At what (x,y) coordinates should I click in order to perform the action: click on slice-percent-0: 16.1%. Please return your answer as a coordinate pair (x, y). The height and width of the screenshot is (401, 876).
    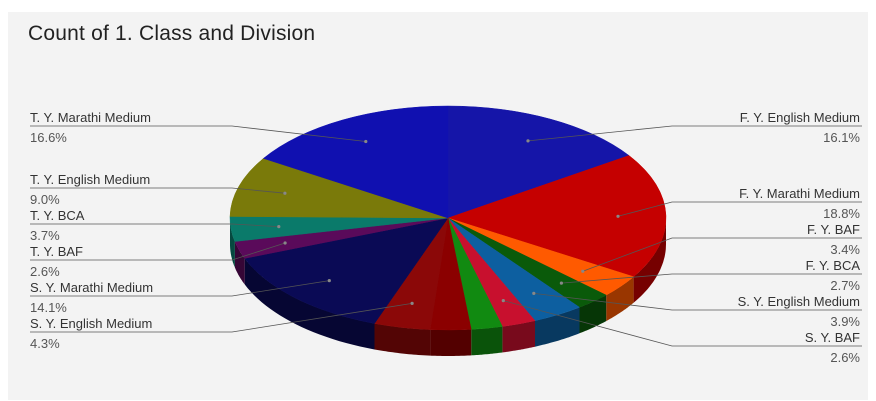
    Looking at the image, I should click on (841, 137).